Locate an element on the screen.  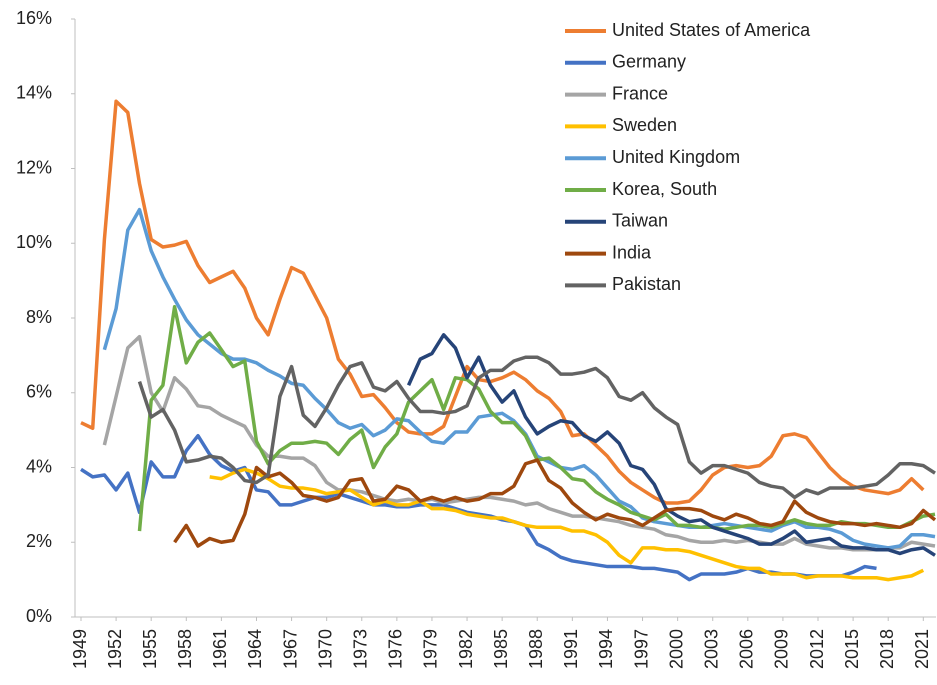
legend-label: United Kingdom is located at coordinates (676, 157).